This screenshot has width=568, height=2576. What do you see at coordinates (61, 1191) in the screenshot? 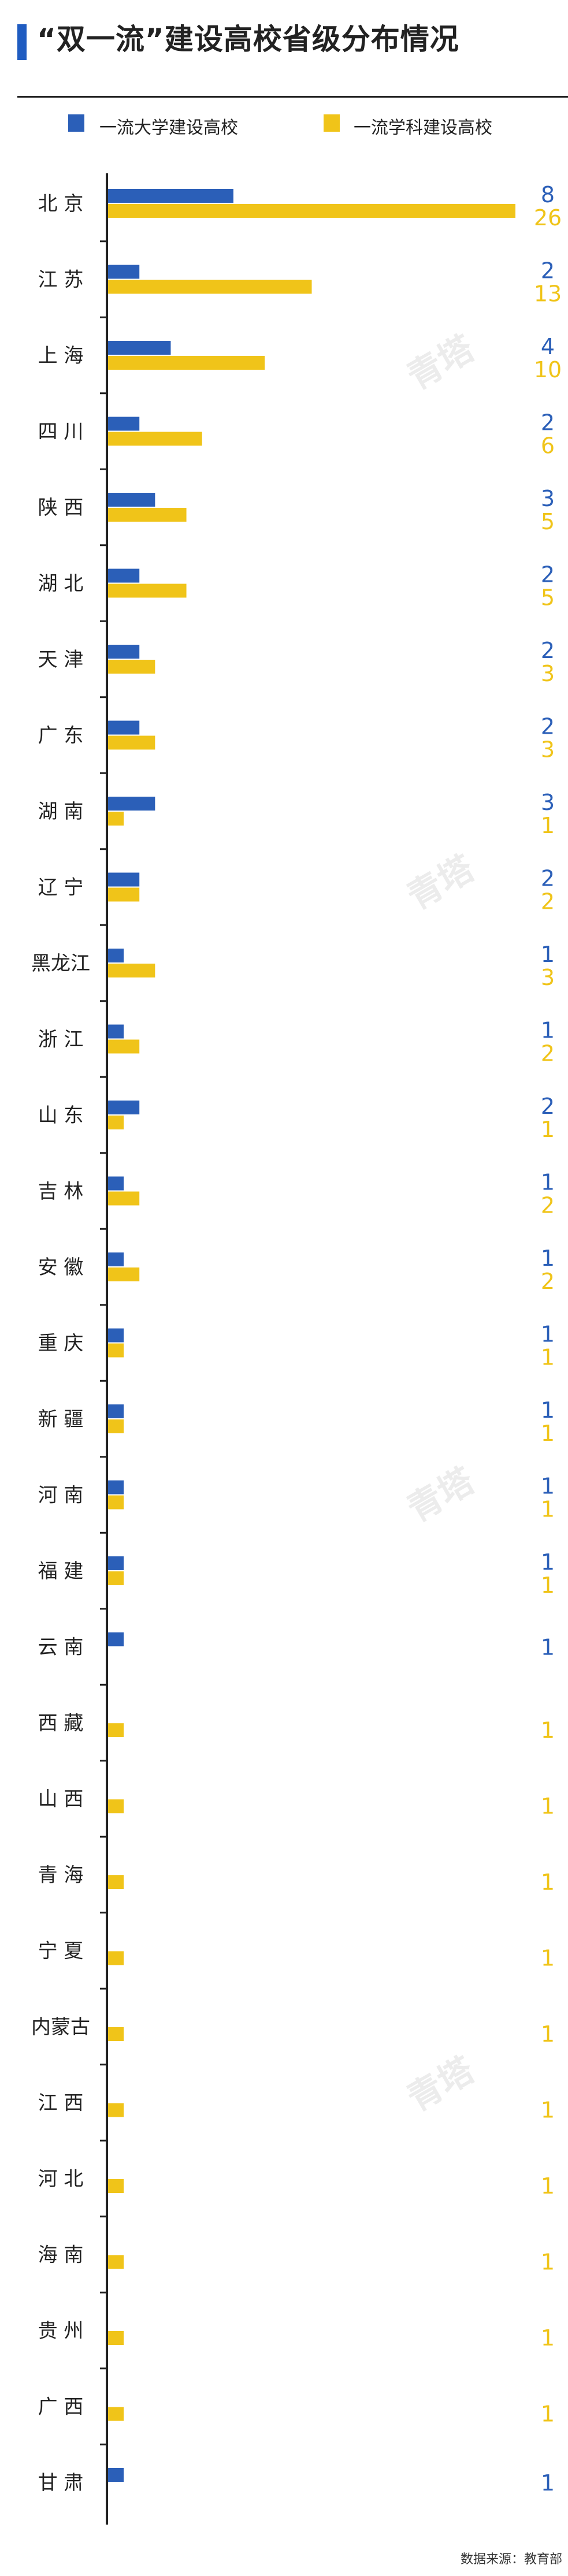
I see `category-label: 吉 林` at bounding box center [61, 1191].